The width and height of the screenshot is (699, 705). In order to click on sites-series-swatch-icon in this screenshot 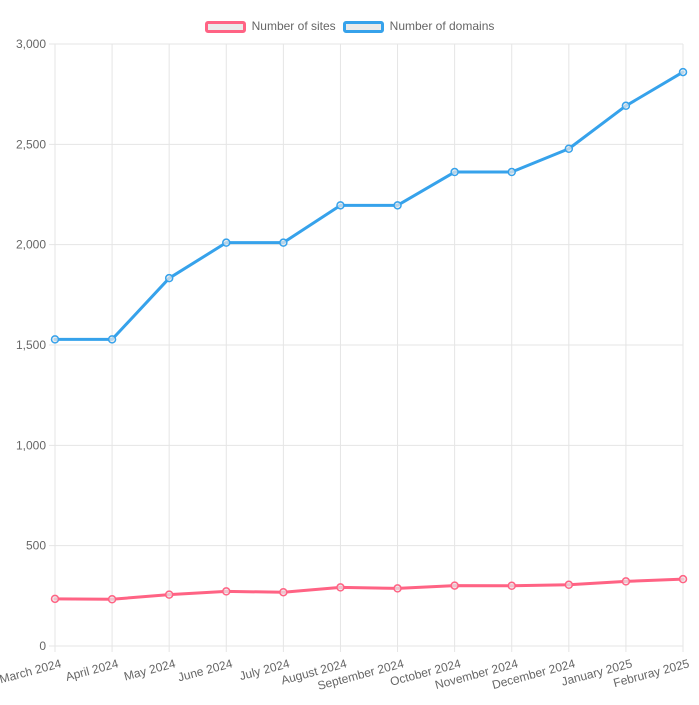, I will do `click(225, 26)`.